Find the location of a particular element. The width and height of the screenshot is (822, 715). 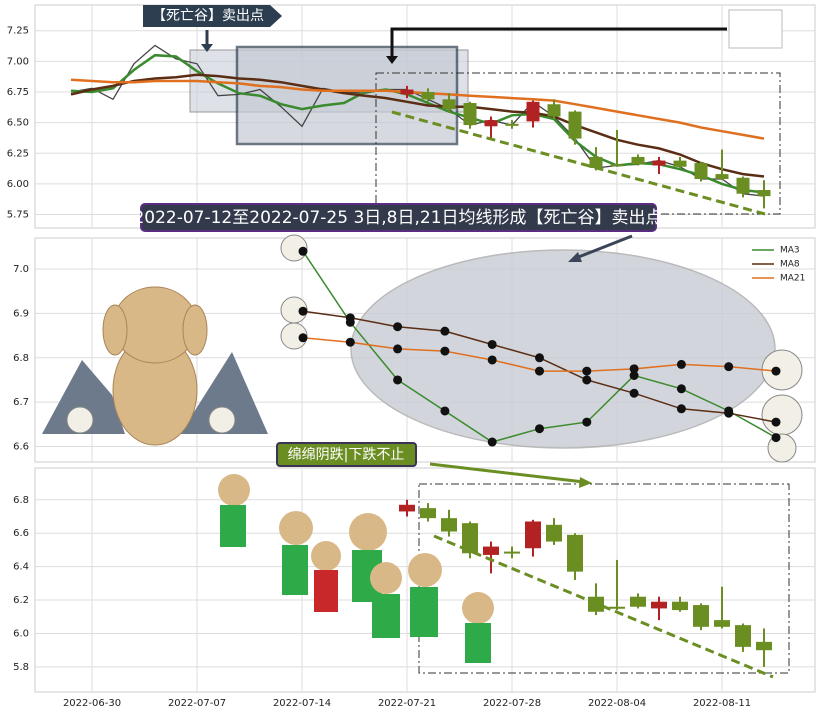

y-tick-label: 7.0 is located at coordinates (21, 269).